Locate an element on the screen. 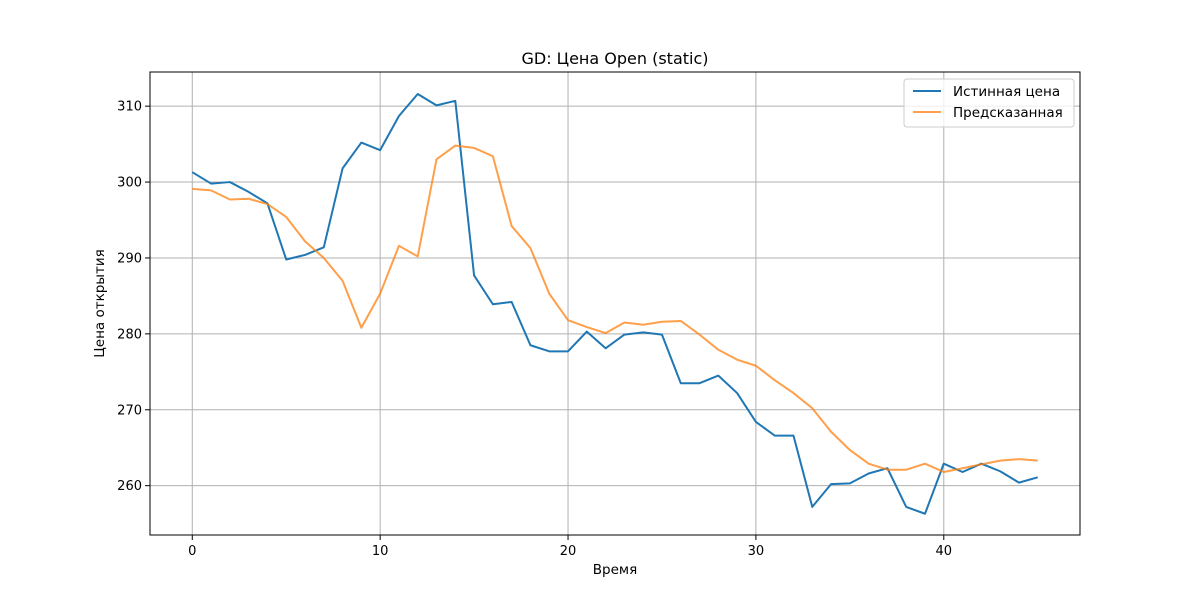 This screenshot has width=1200, height=600. y-axis-ticks: 260 270 280 290 300 310 is located at coordinates (133, 297).